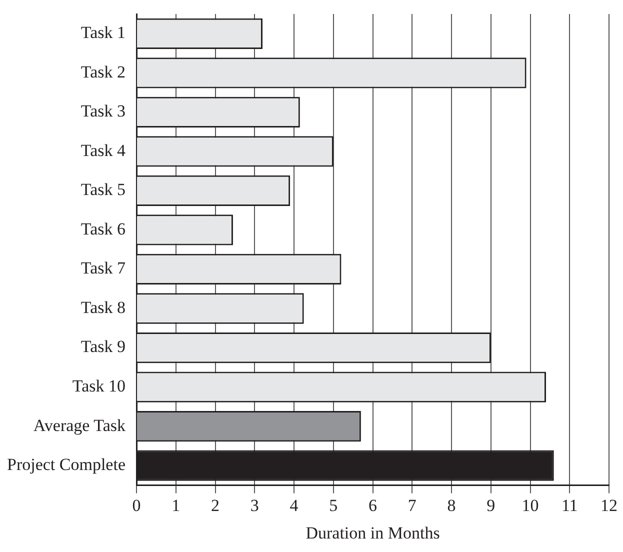 This screenshot has width=623, height=552. I want to click on x-tick-label: 8, so click(451, 505).